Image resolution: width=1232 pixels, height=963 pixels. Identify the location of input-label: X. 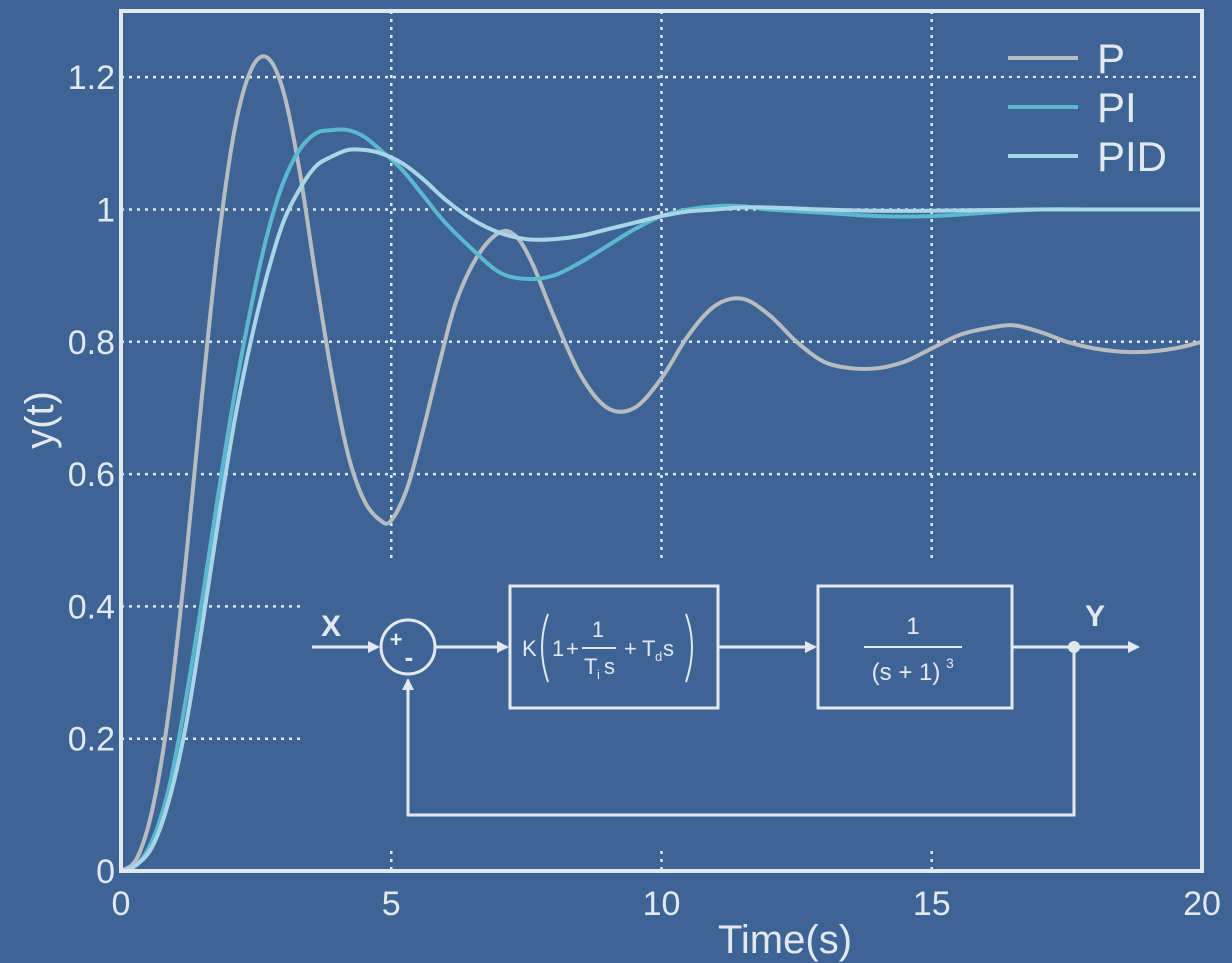
(331, 626).